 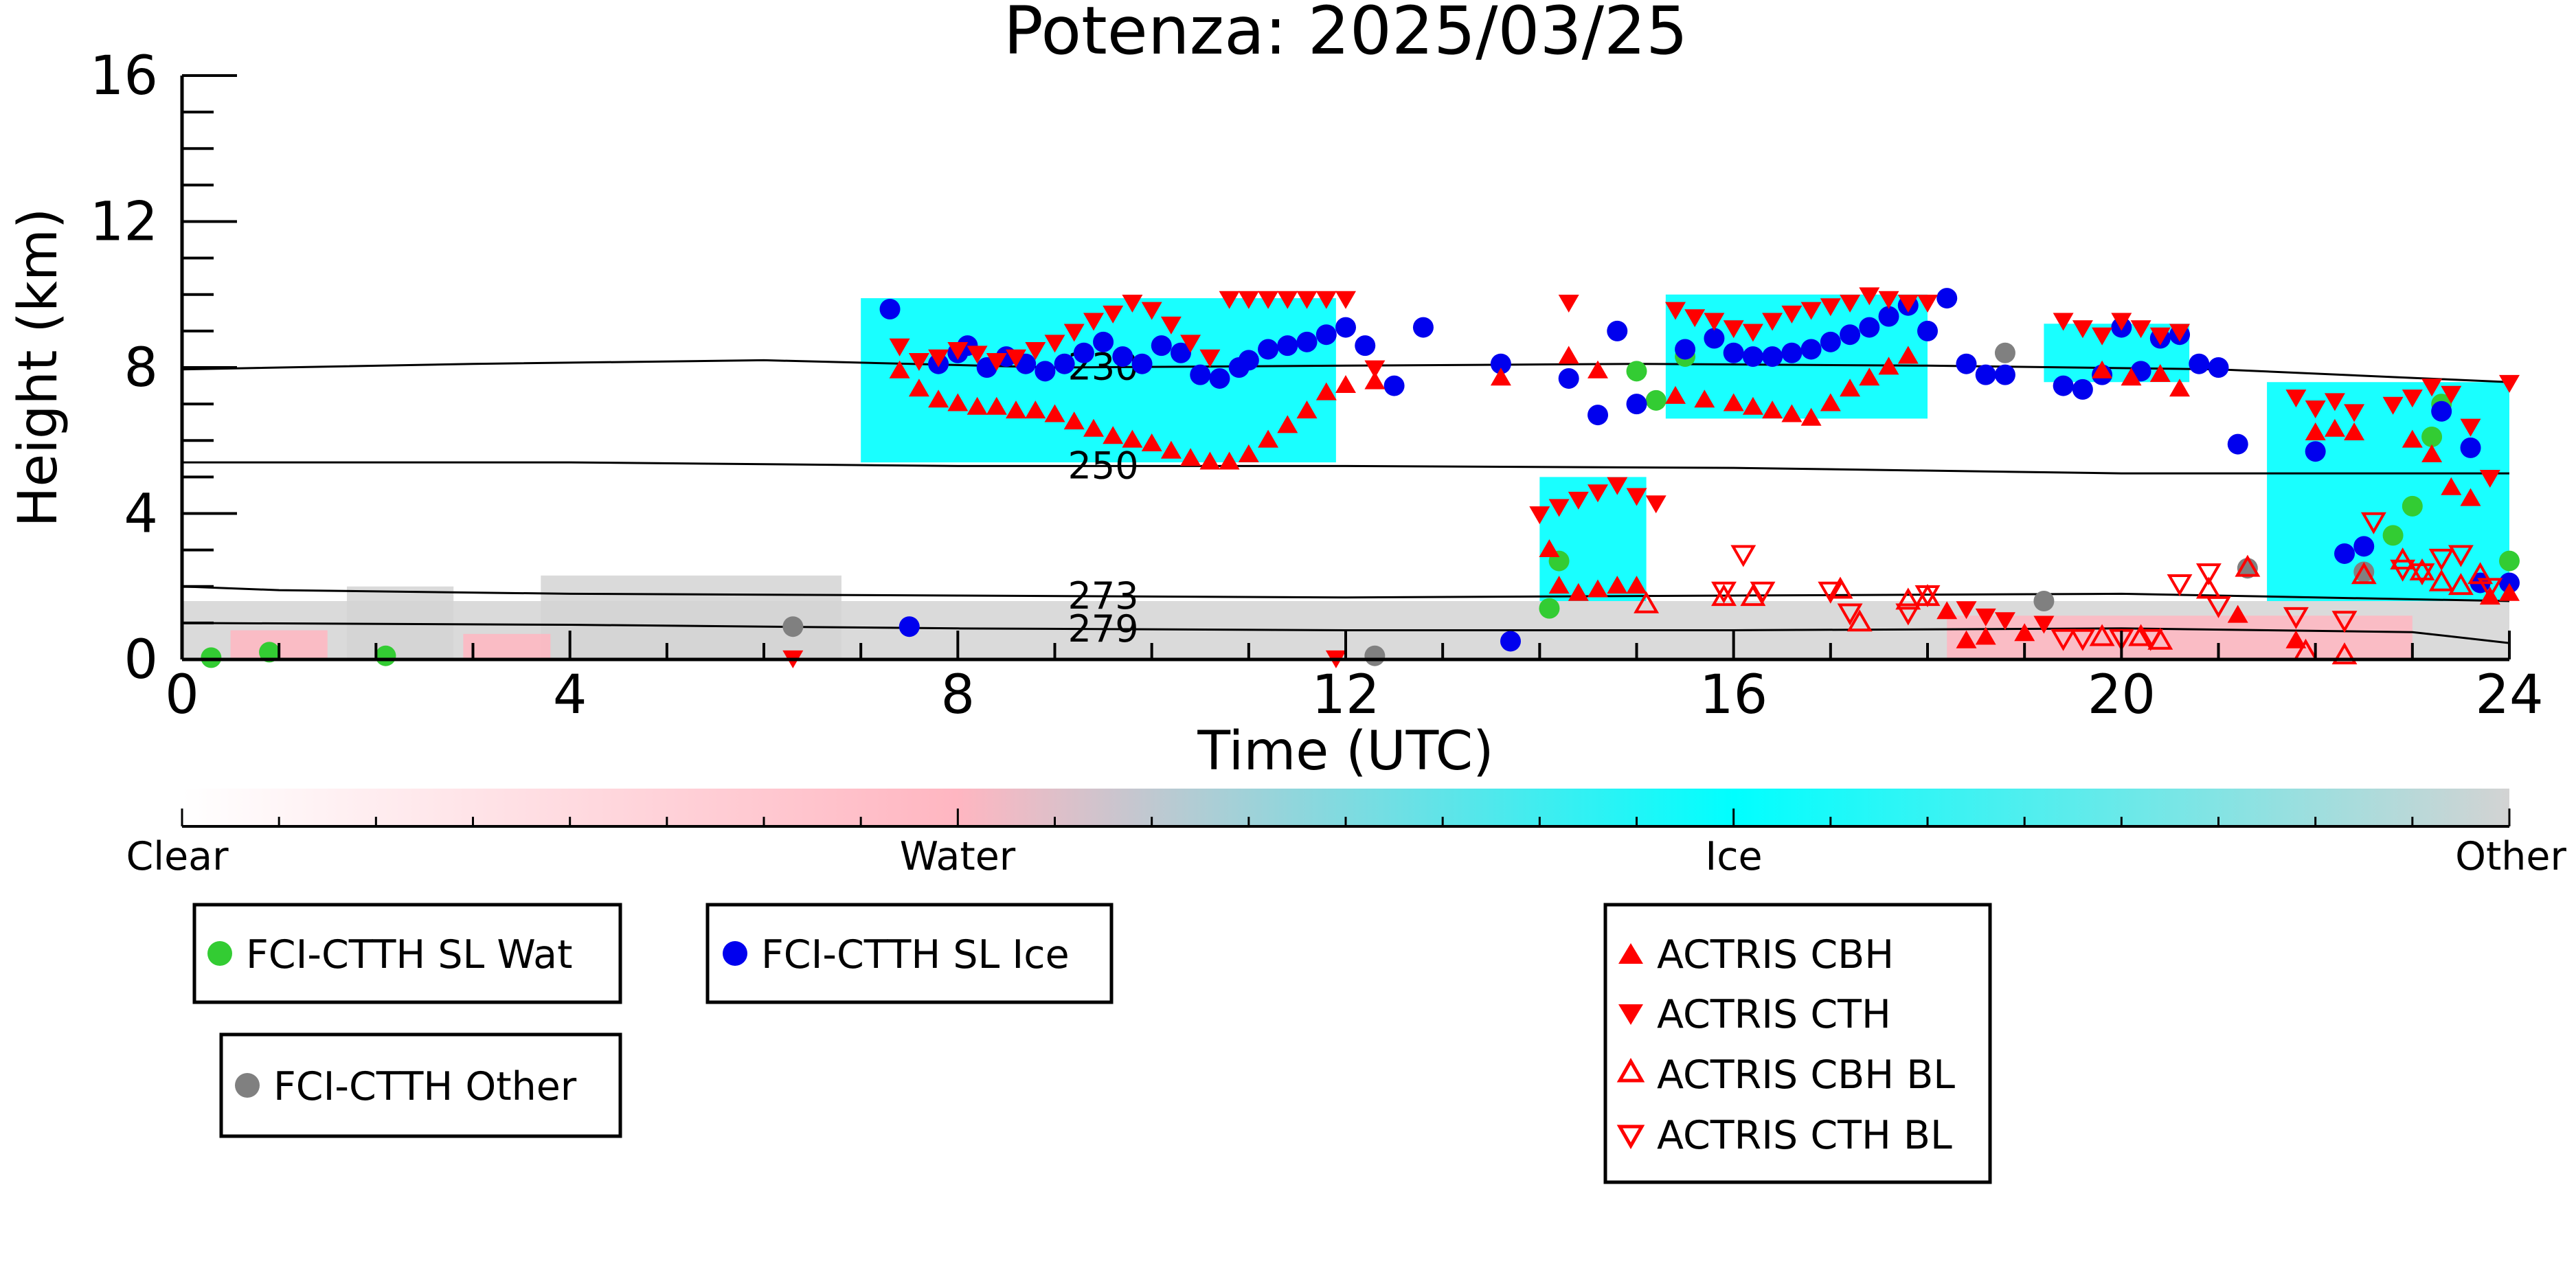 I want to click on colorbar-ticks, so click(x=1346, y=818).